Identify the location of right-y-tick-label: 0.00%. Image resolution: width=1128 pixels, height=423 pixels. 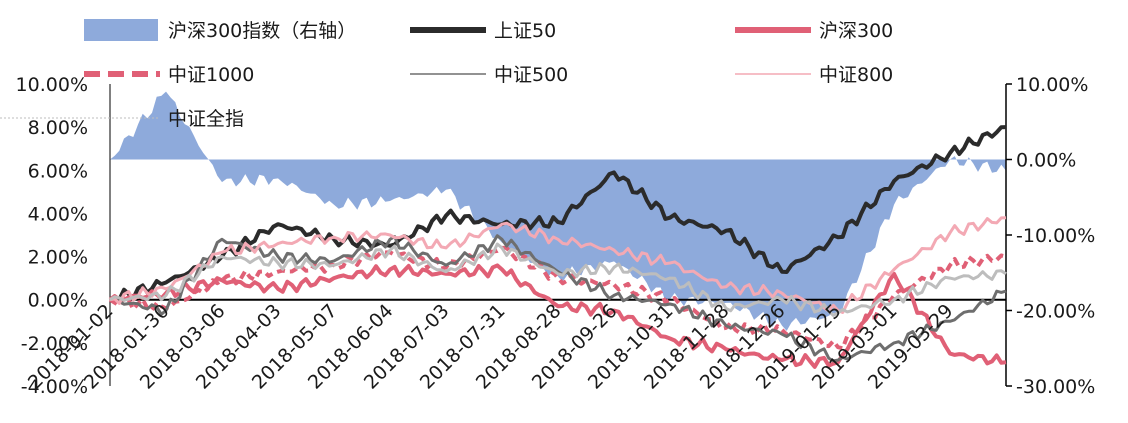
(1046, 161).